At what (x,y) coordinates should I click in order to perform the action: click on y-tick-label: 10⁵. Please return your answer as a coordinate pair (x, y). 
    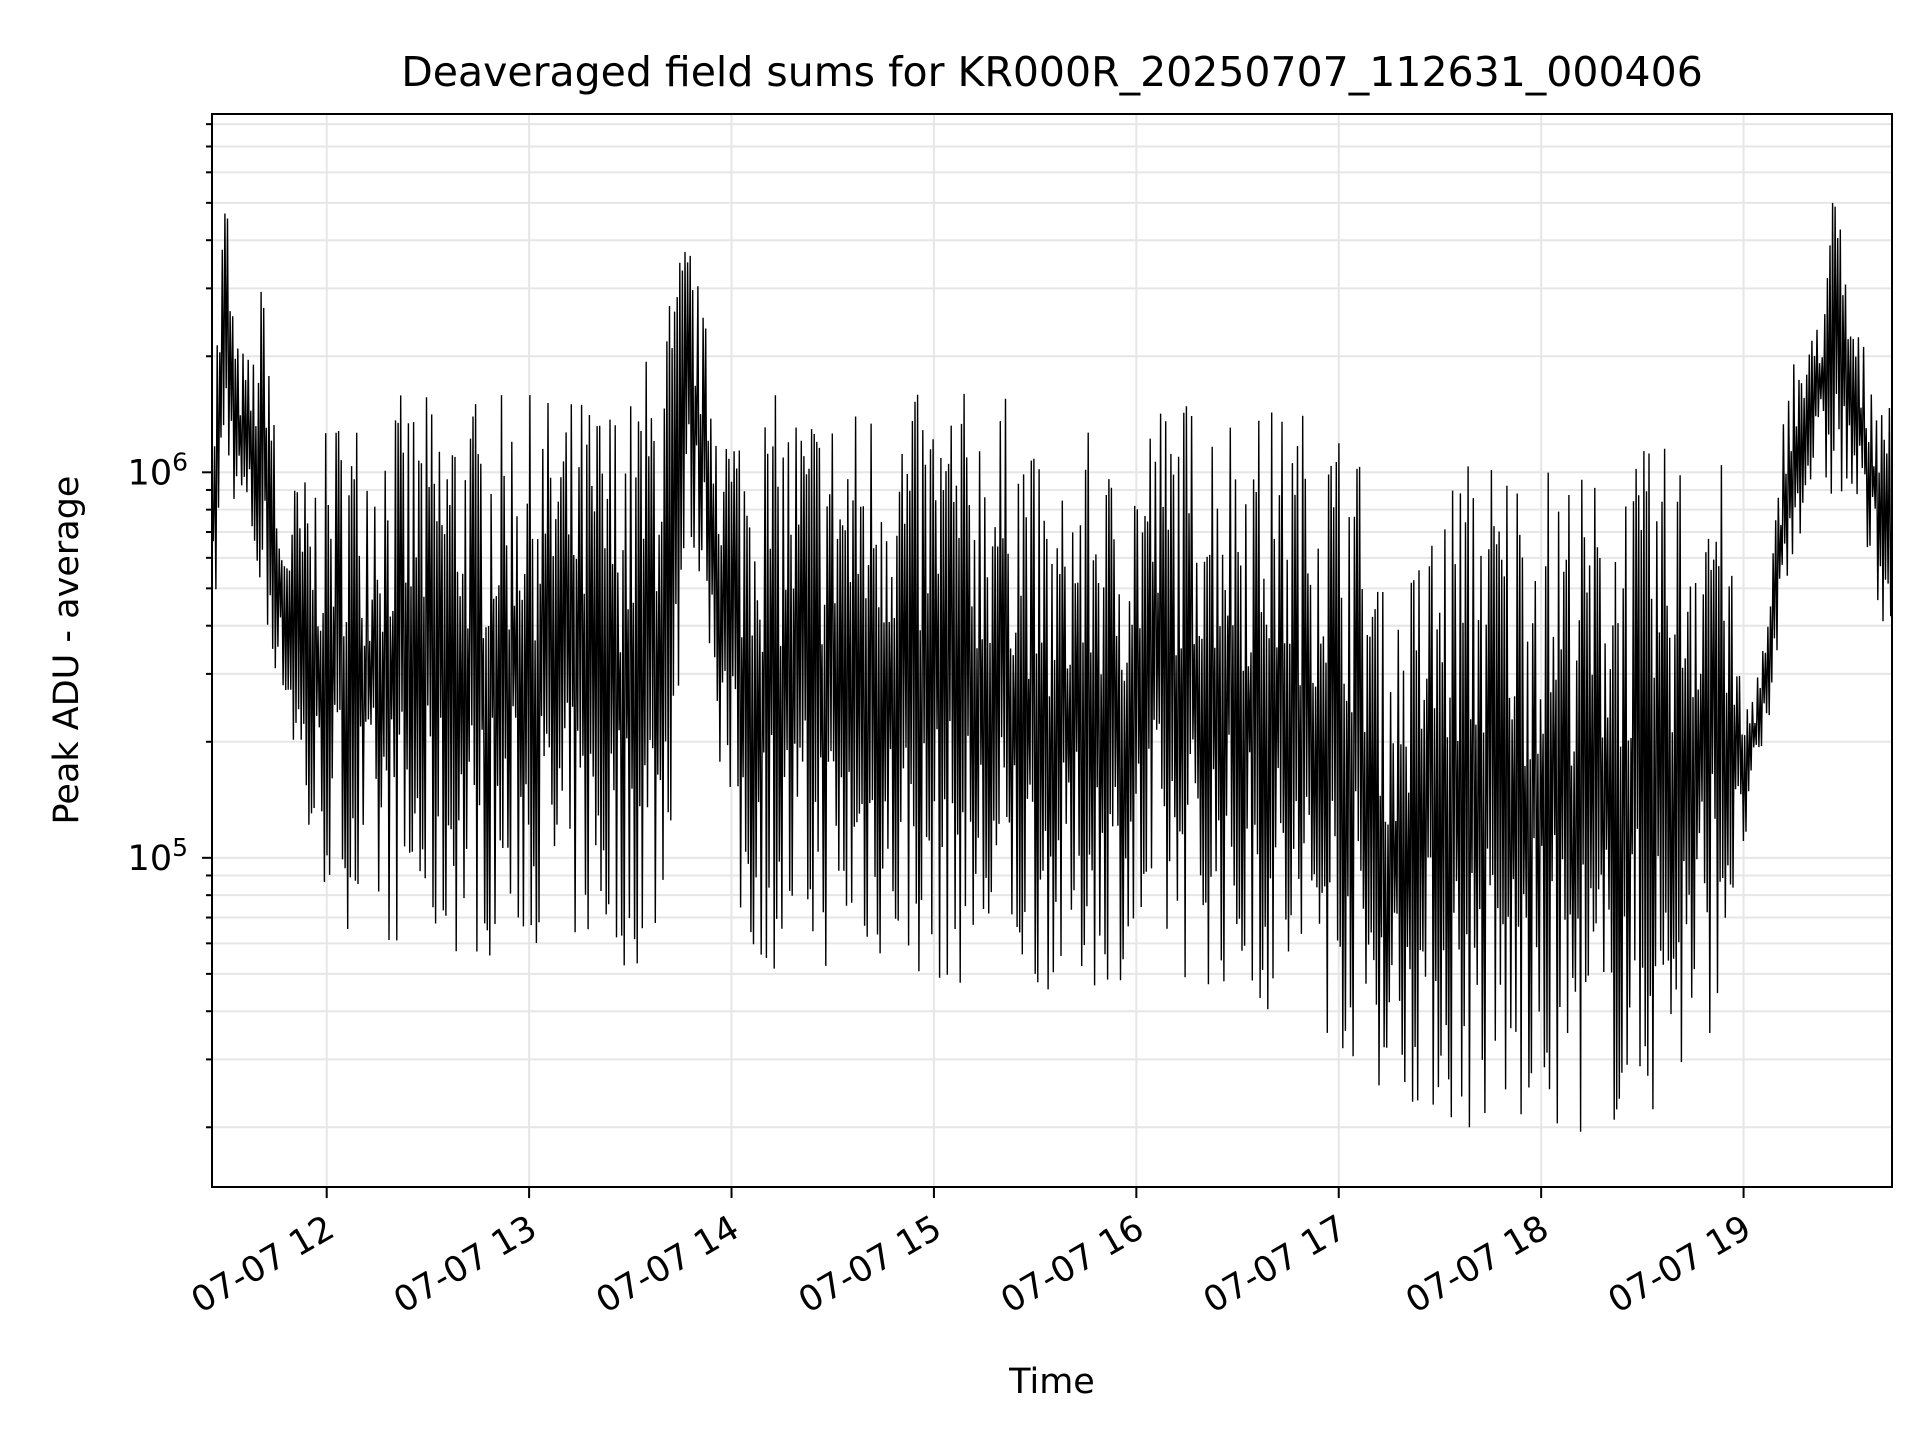
    Looking at the image, I should click on (158, 856).